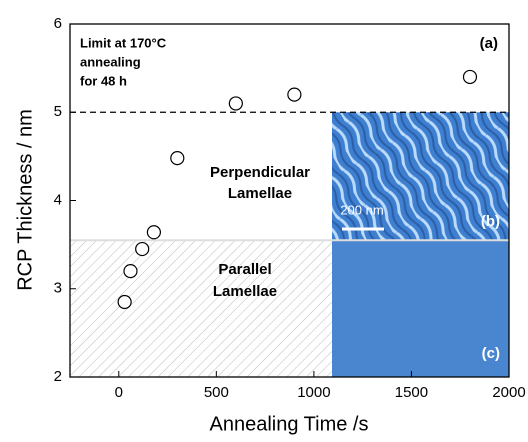 The height and width of the screenshot is (442, 528). What do you see at coordinates (244, 269) in the screenshot?
I see `annotation: Parallel` at bounding box center [244, 269].